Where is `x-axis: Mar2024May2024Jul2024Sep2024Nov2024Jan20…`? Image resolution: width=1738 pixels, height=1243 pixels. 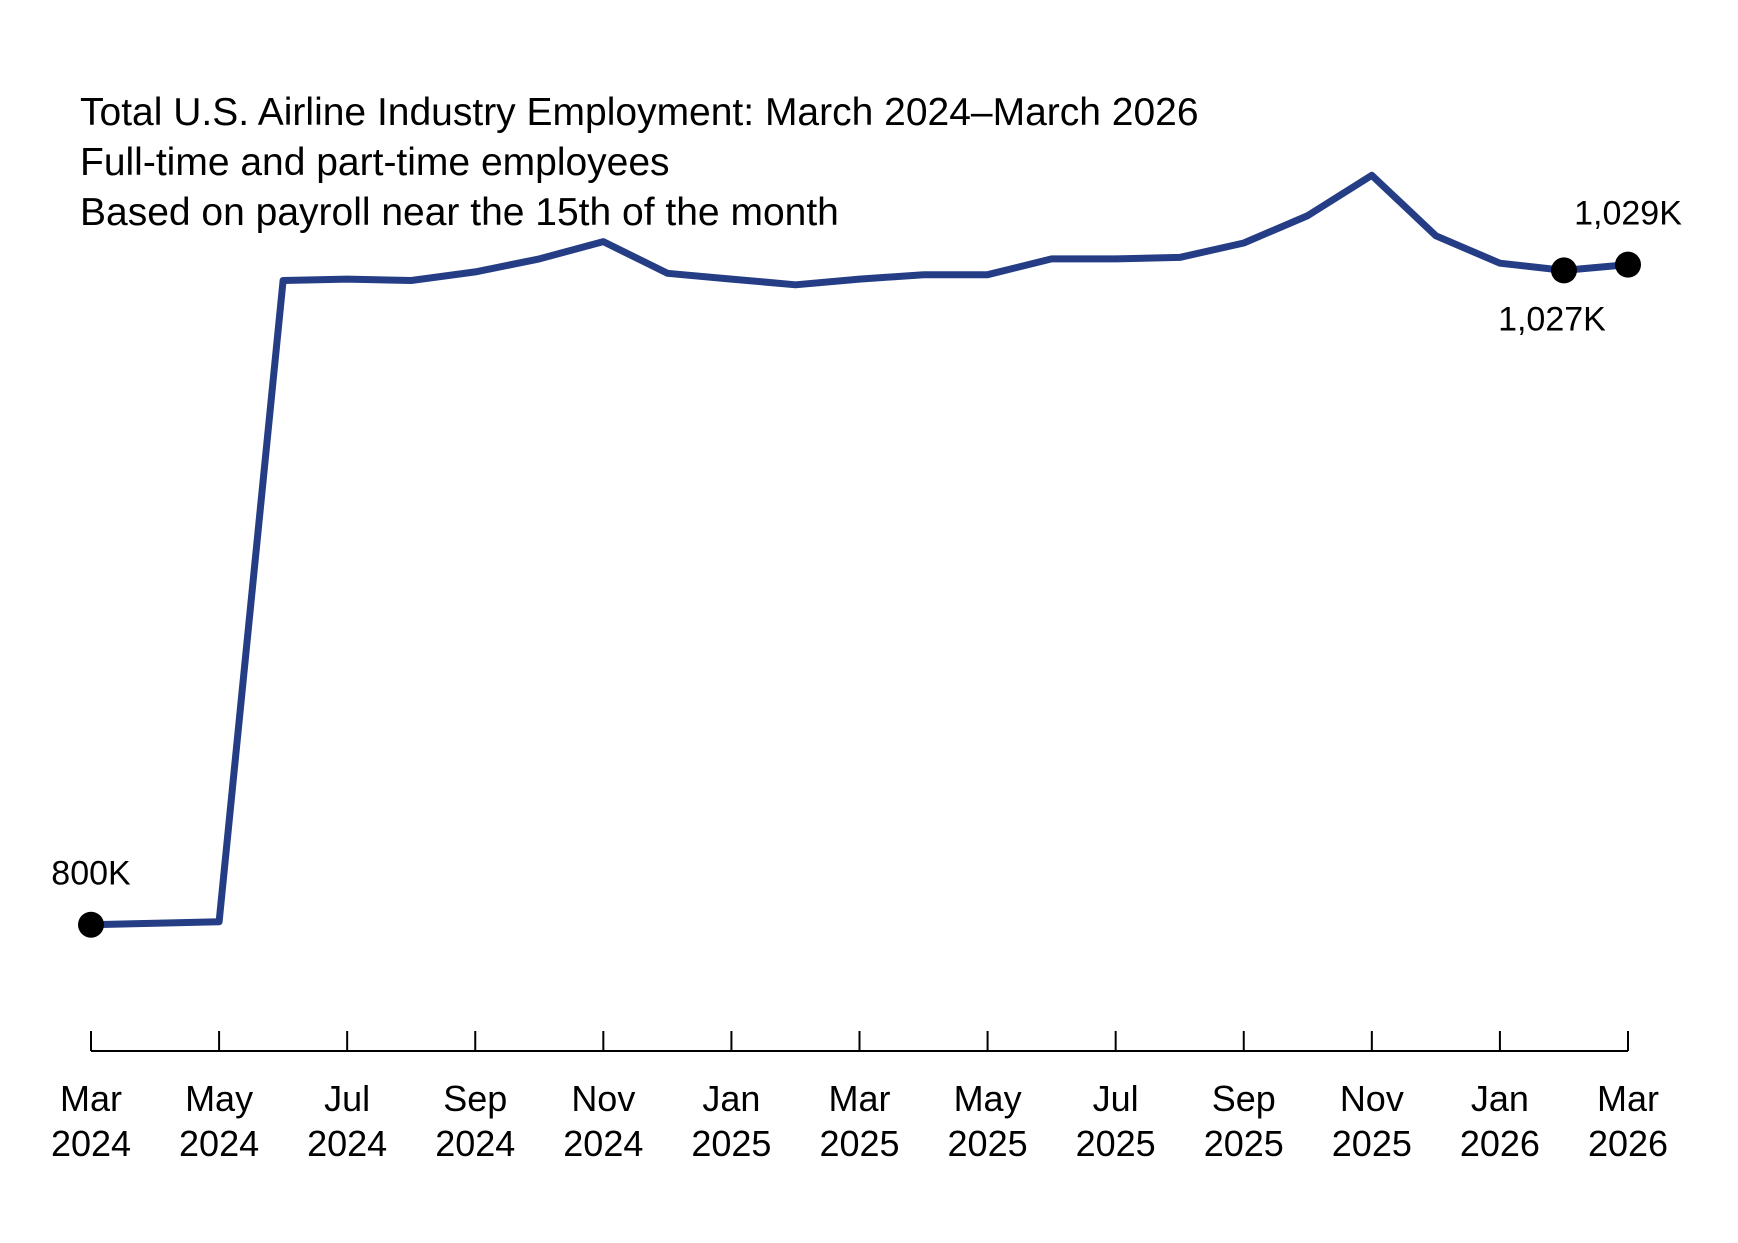 x-axis: Mar2024May2024Jul2024Sep2024Nov2024Jan20… is located at coordinates (859, 1097).